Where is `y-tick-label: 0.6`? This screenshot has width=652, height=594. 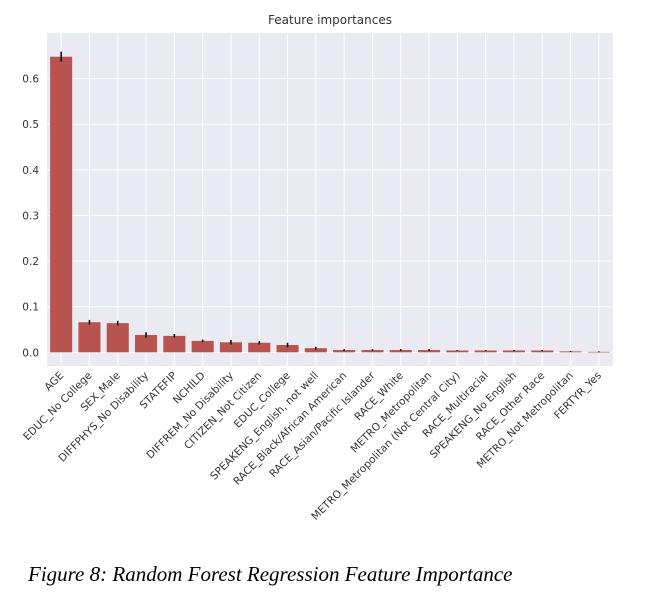 y-tick-label: 0.6 is located at coordinates (30, 80).